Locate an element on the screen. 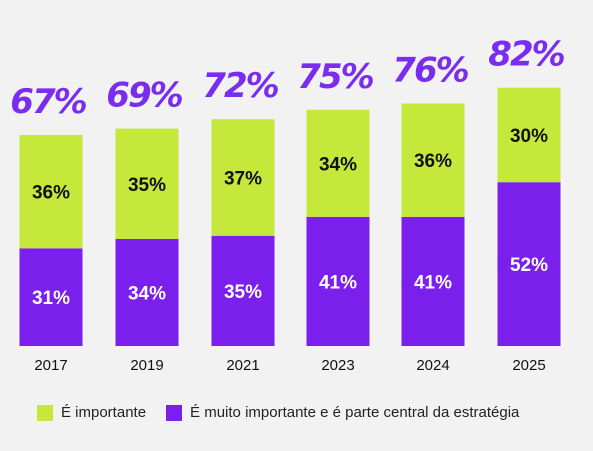 Image resolution: width=593 pixels, height=451 pixels. data-label-important-2021: 37% is located at coordinates (243, 178).